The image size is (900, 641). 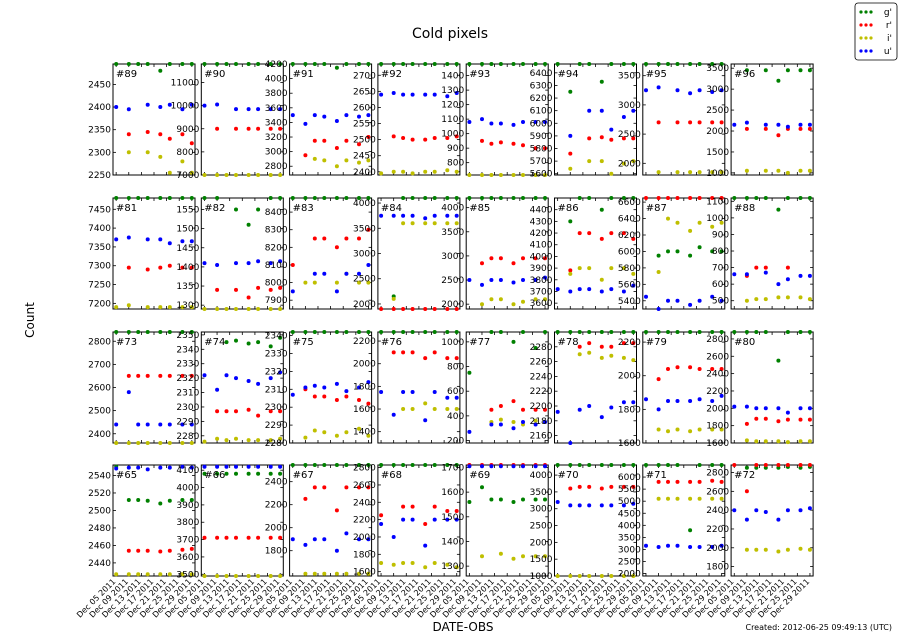 I want to click on y-tick-label: 2320, so click(x=187, y=379).